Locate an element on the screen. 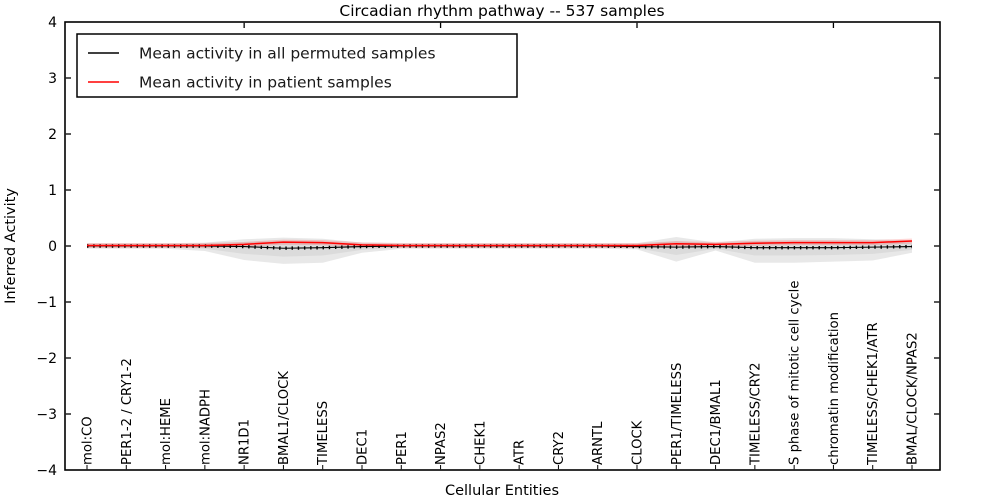 Image resolution: width=1000 pixels, height=500 pixels. x-category-label: mol:NADPH is located at coordinates (205, 427).